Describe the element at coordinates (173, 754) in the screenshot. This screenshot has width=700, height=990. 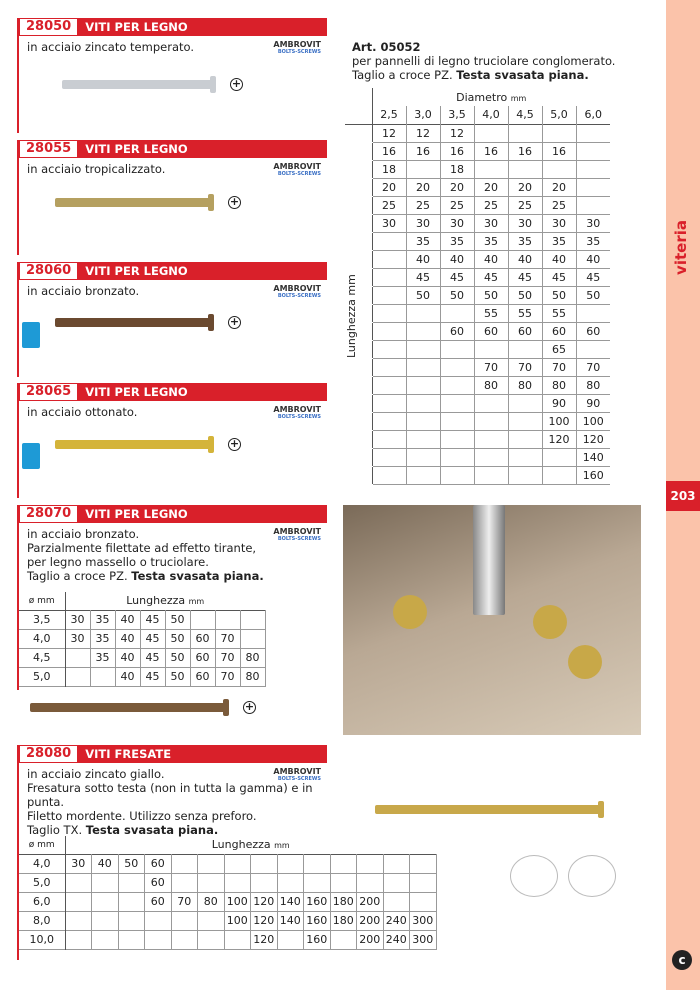
I see `section-header: 28080 VITI FRESATE` at that location.